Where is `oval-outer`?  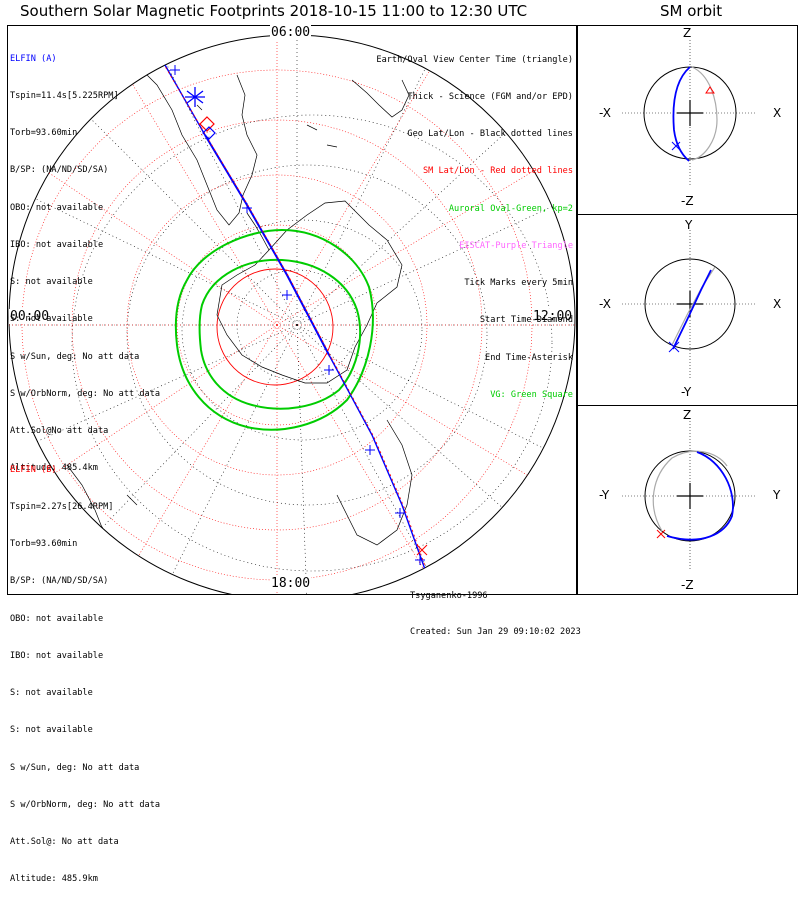 oval-outer is located at coordinates (274, 329).